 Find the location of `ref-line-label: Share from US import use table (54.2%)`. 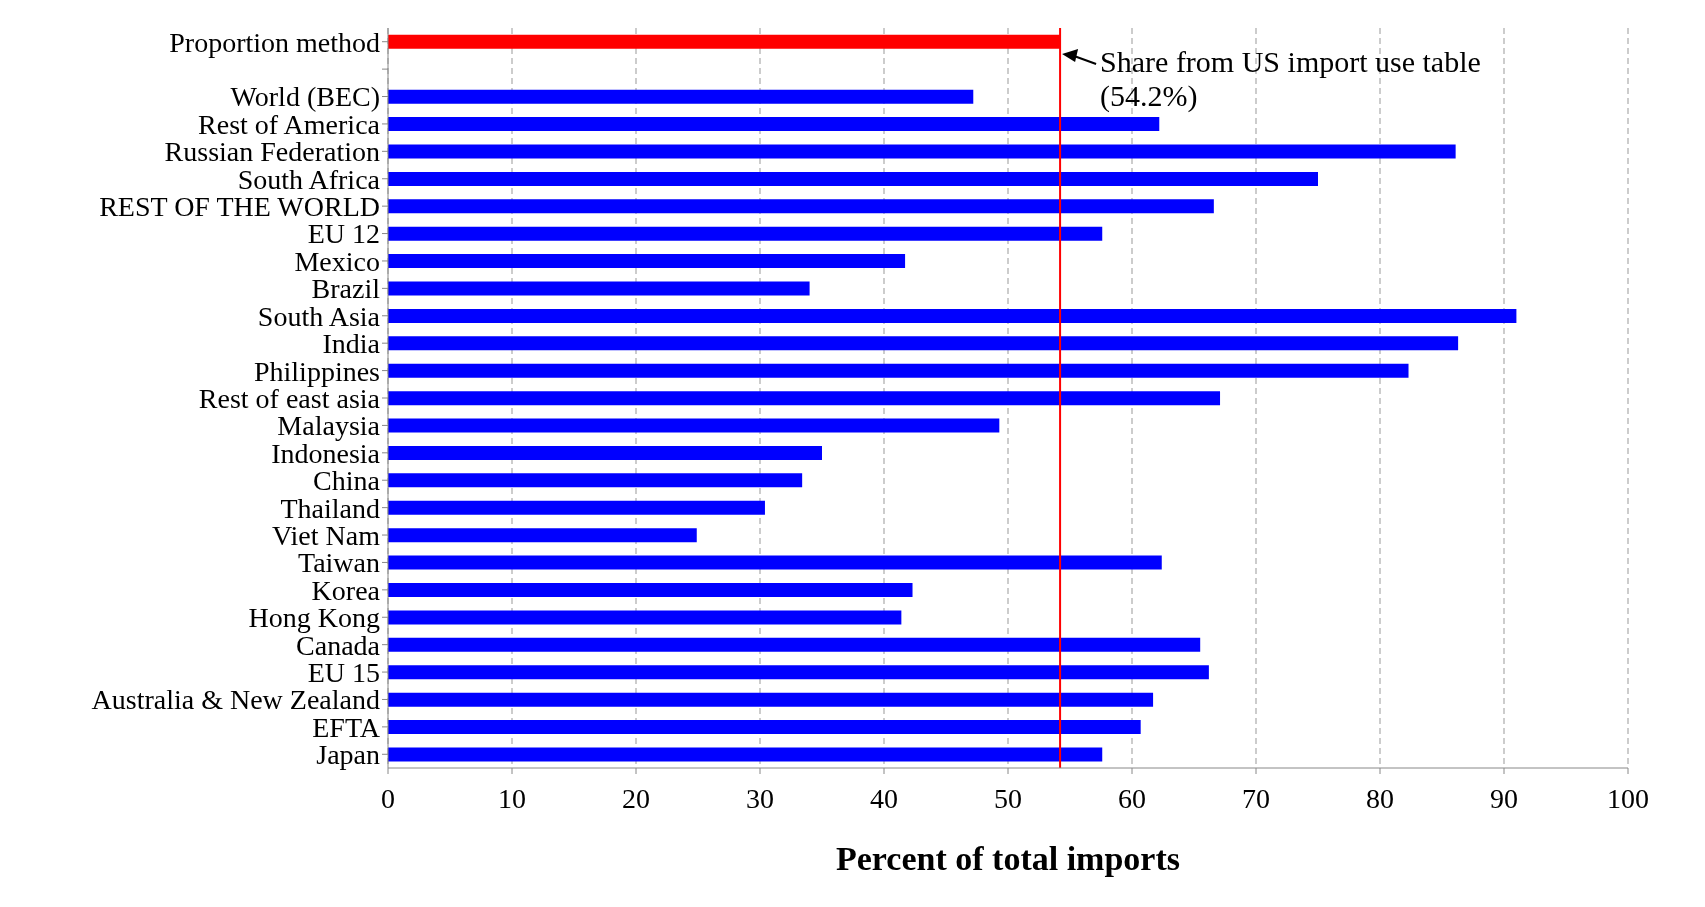

ref-line-label: Share from US import use table (54.2%) is located at coordinates (1290, 79).